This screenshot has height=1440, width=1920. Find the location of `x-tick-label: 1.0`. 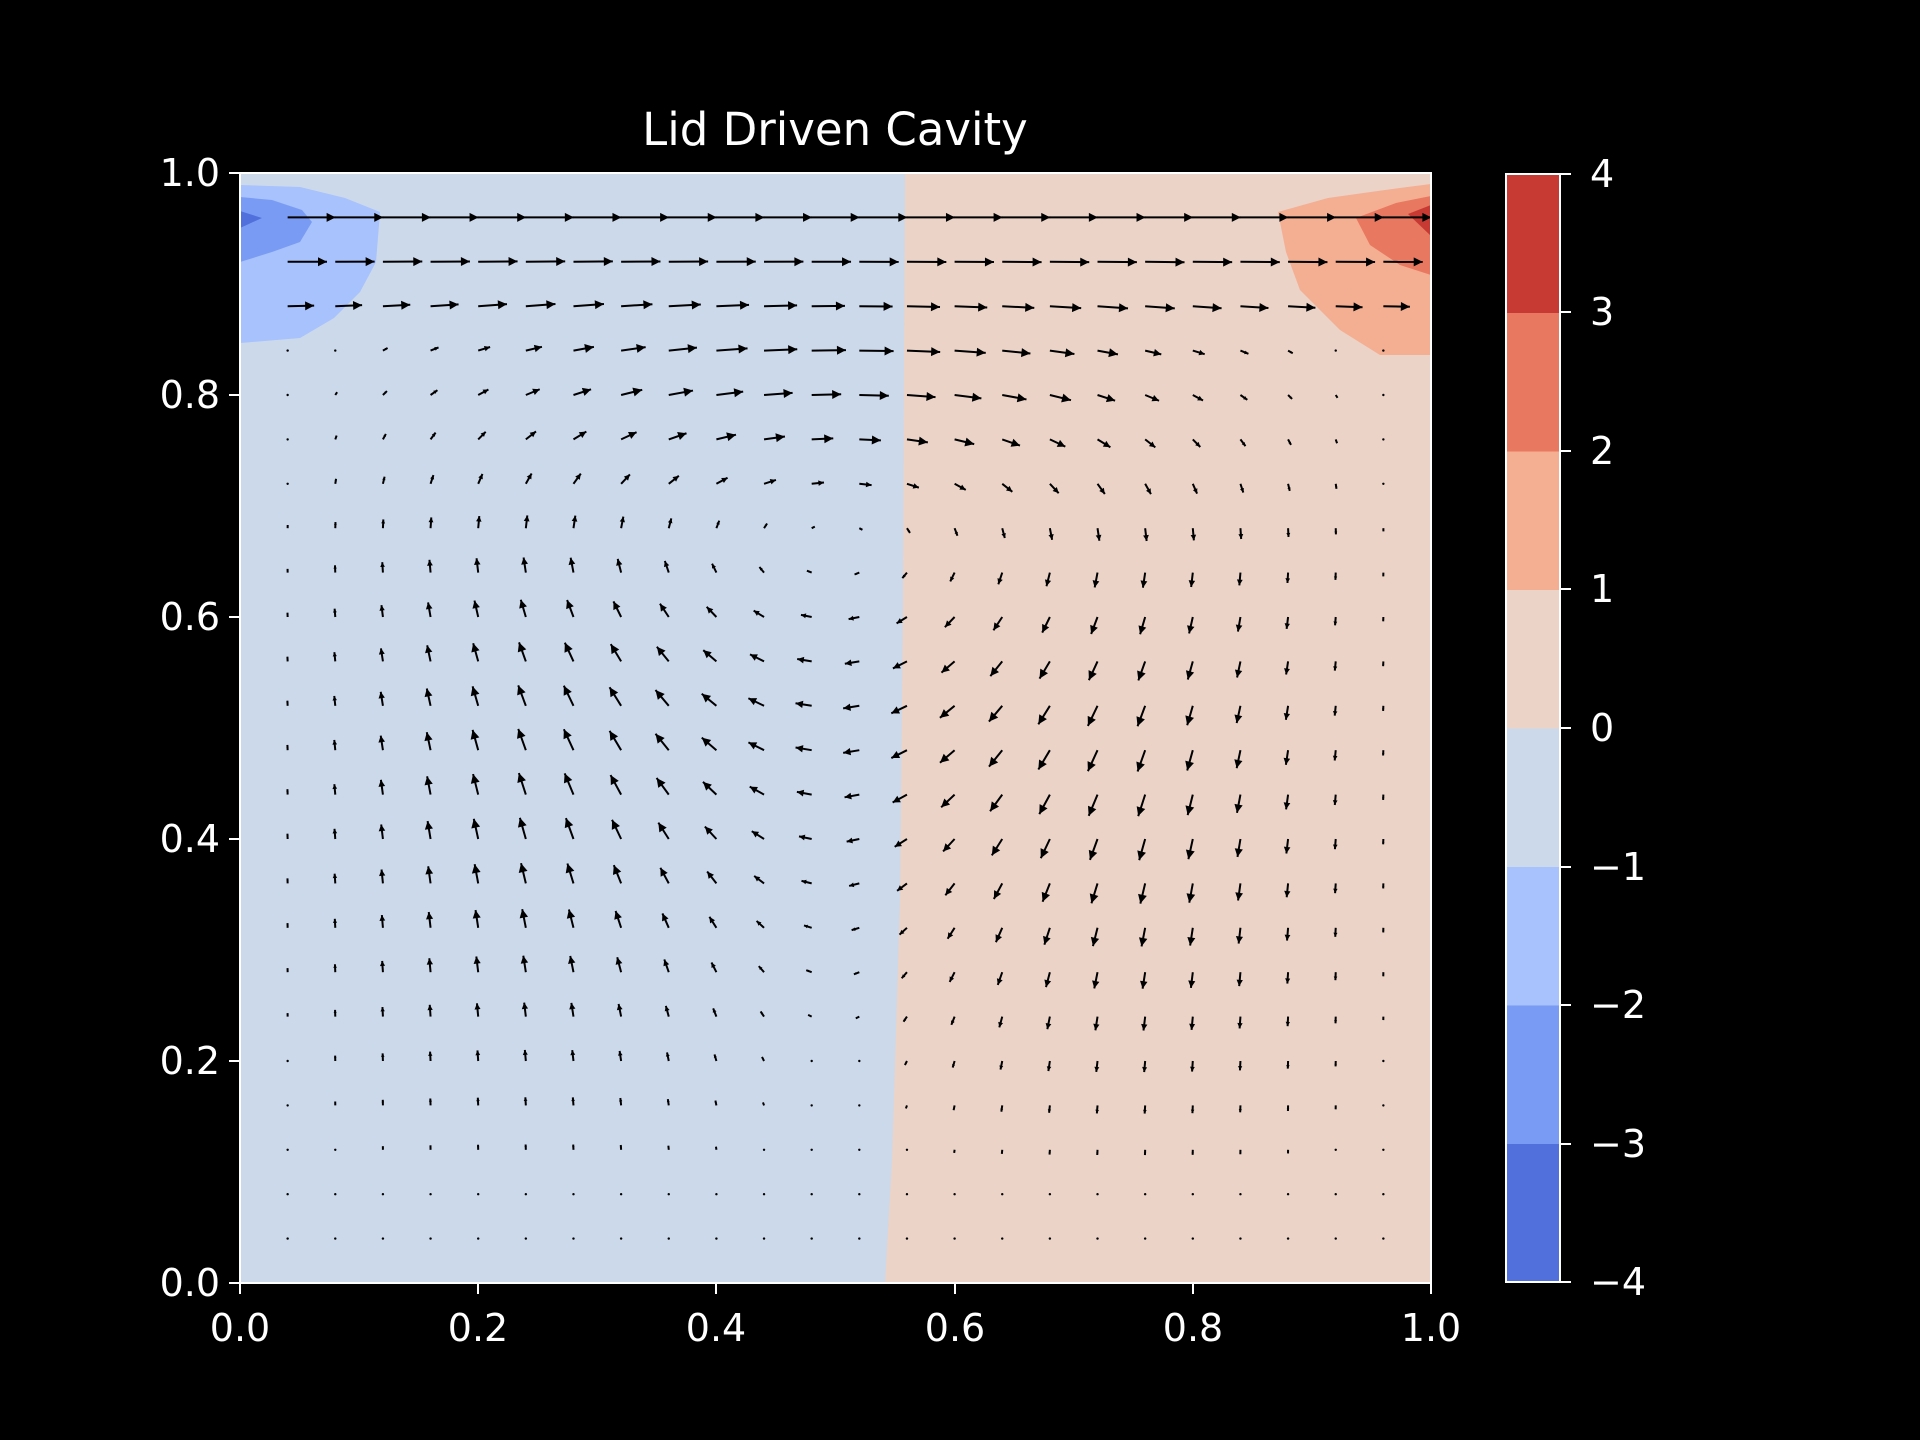

x-tick-label: 1.0 is located at coordinates (1431, 1328).